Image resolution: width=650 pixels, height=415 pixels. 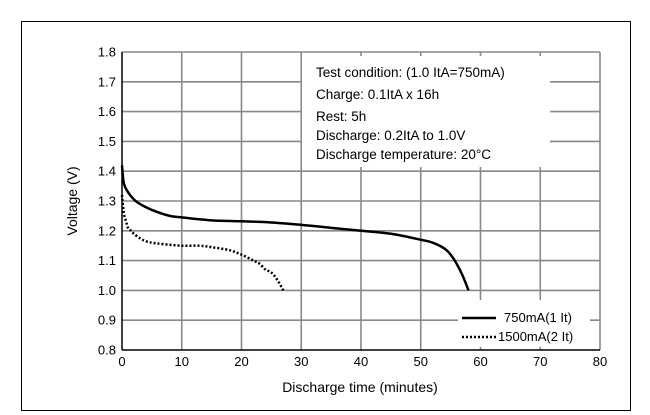 What do you see at coordinates (107, 230) in the screenshot?
I see `y-tick-label: 1.2` at bounding box center [107, 230].